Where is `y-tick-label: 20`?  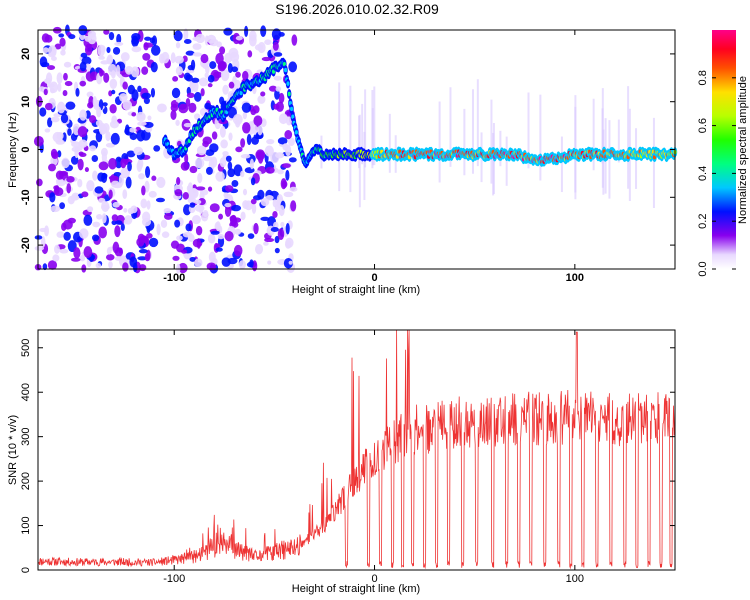 y-tick-label: 20 is located at coordinates (26, 54).